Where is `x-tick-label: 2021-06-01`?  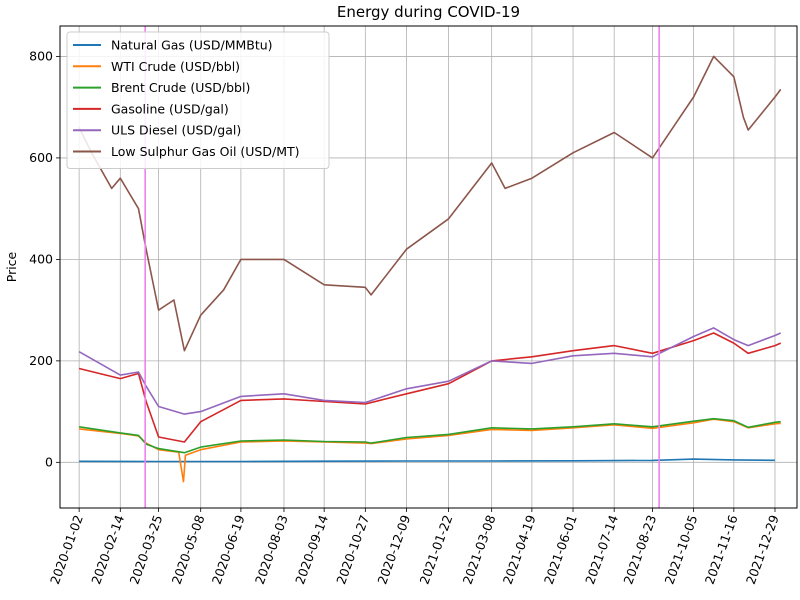
x-tick-label: 2021-06-01 is located at coordinates (560, 549).